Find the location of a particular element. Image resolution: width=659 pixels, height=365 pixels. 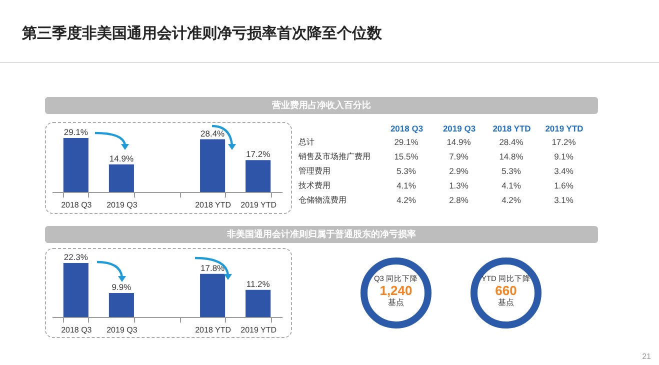

data-label: 3.4% is located at coordinates (564, 171).